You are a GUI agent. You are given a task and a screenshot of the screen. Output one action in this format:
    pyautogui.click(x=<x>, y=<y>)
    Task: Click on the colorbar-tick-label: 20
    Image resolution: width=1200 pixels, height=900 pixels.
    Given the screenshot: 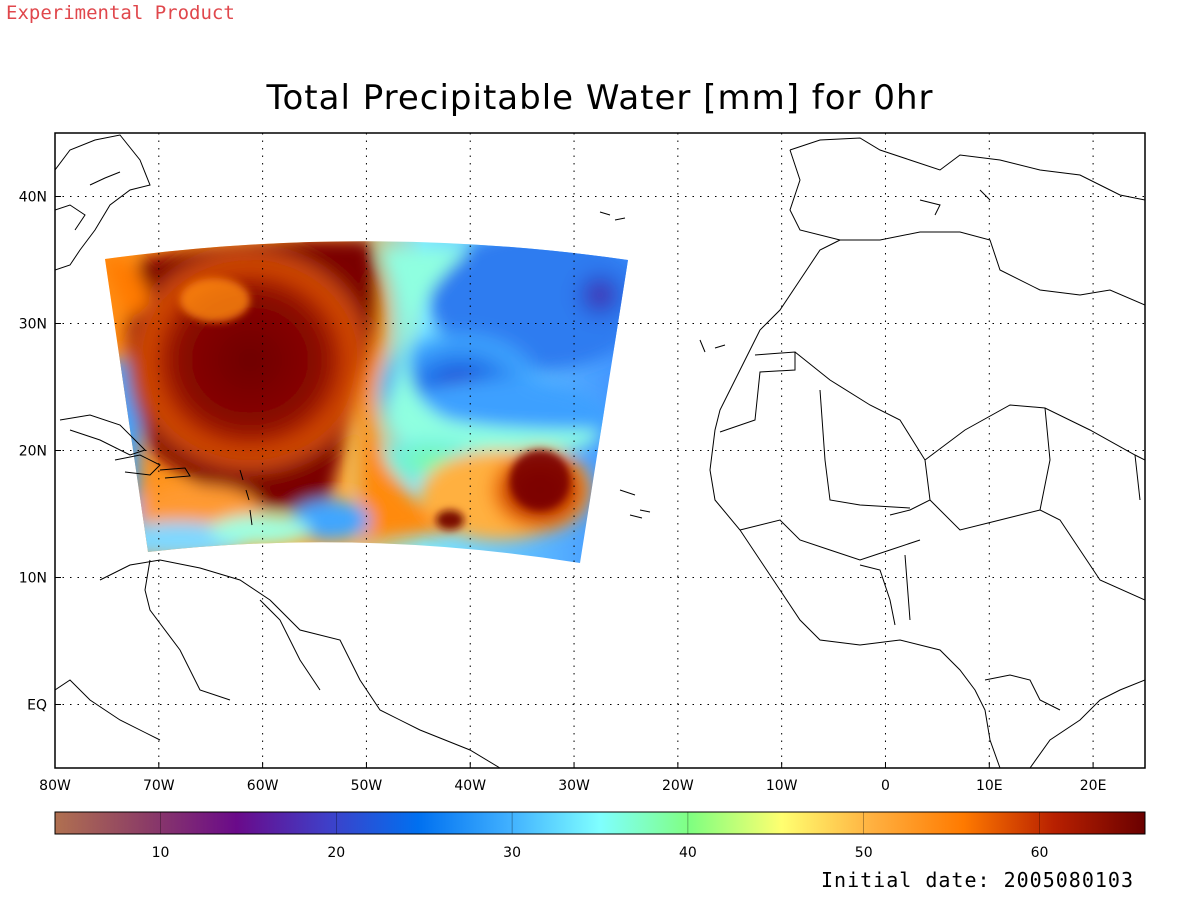 What is the action you would take?
    pyautogui.click(x=336, y=853)
    